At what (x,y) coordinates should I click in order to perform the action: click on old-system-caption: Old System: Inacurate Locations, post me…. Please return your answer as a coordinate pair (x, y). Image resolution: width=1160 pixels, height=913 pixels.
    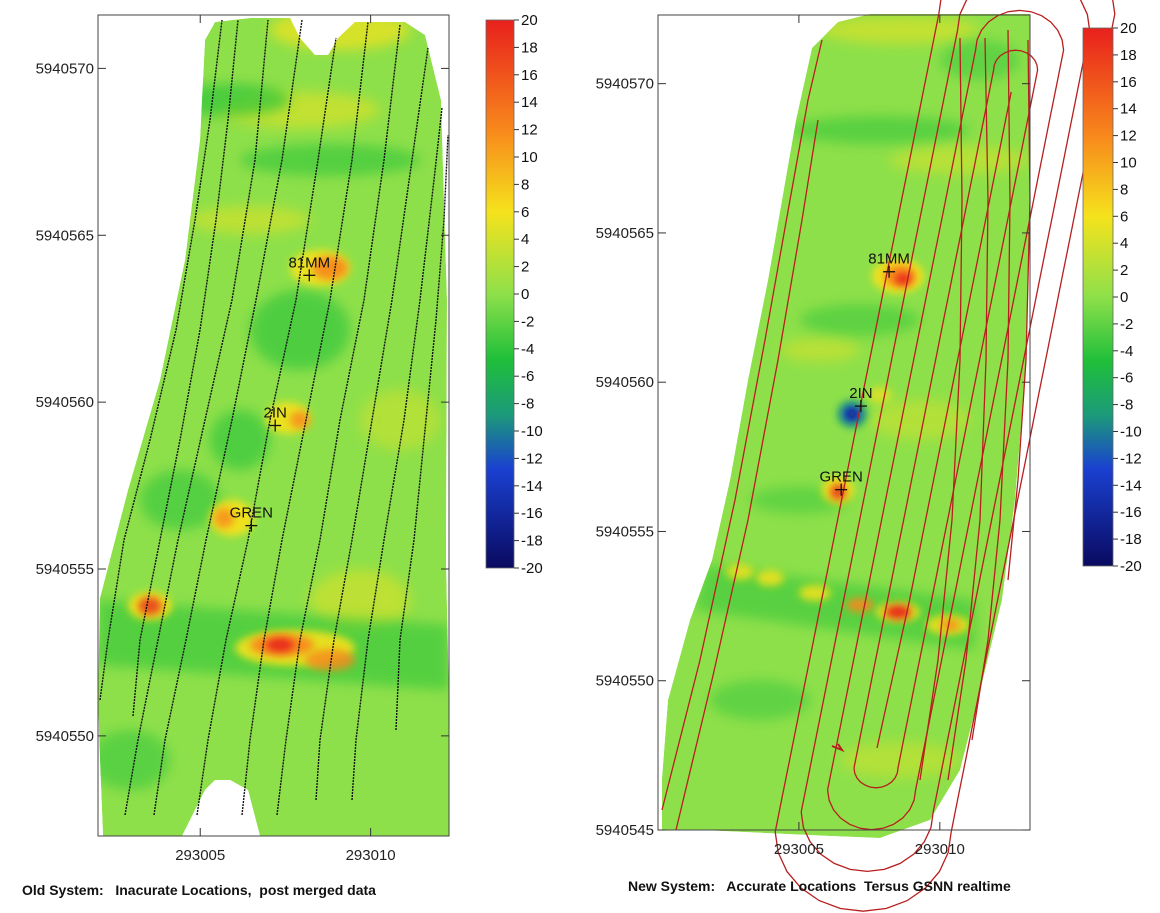
    Looking at the image, I should click on (199, 890).